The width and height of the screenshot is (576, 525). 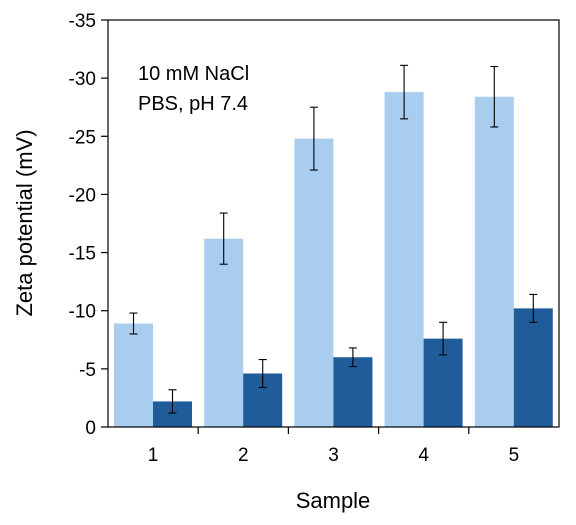 What do you see at coordinates (82, 254) in the screenshot?
I see `y-tick-label: -15` at bounding box center [82, 254].